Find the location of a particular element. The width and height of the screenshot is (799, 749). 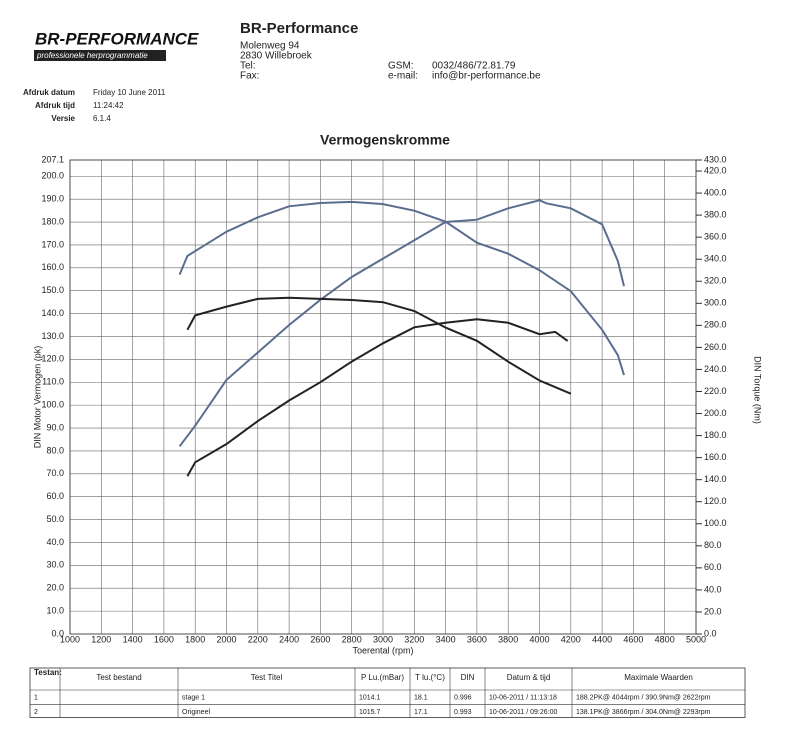

y-tick-label: 60.0 is located at coordinates (55, 496).